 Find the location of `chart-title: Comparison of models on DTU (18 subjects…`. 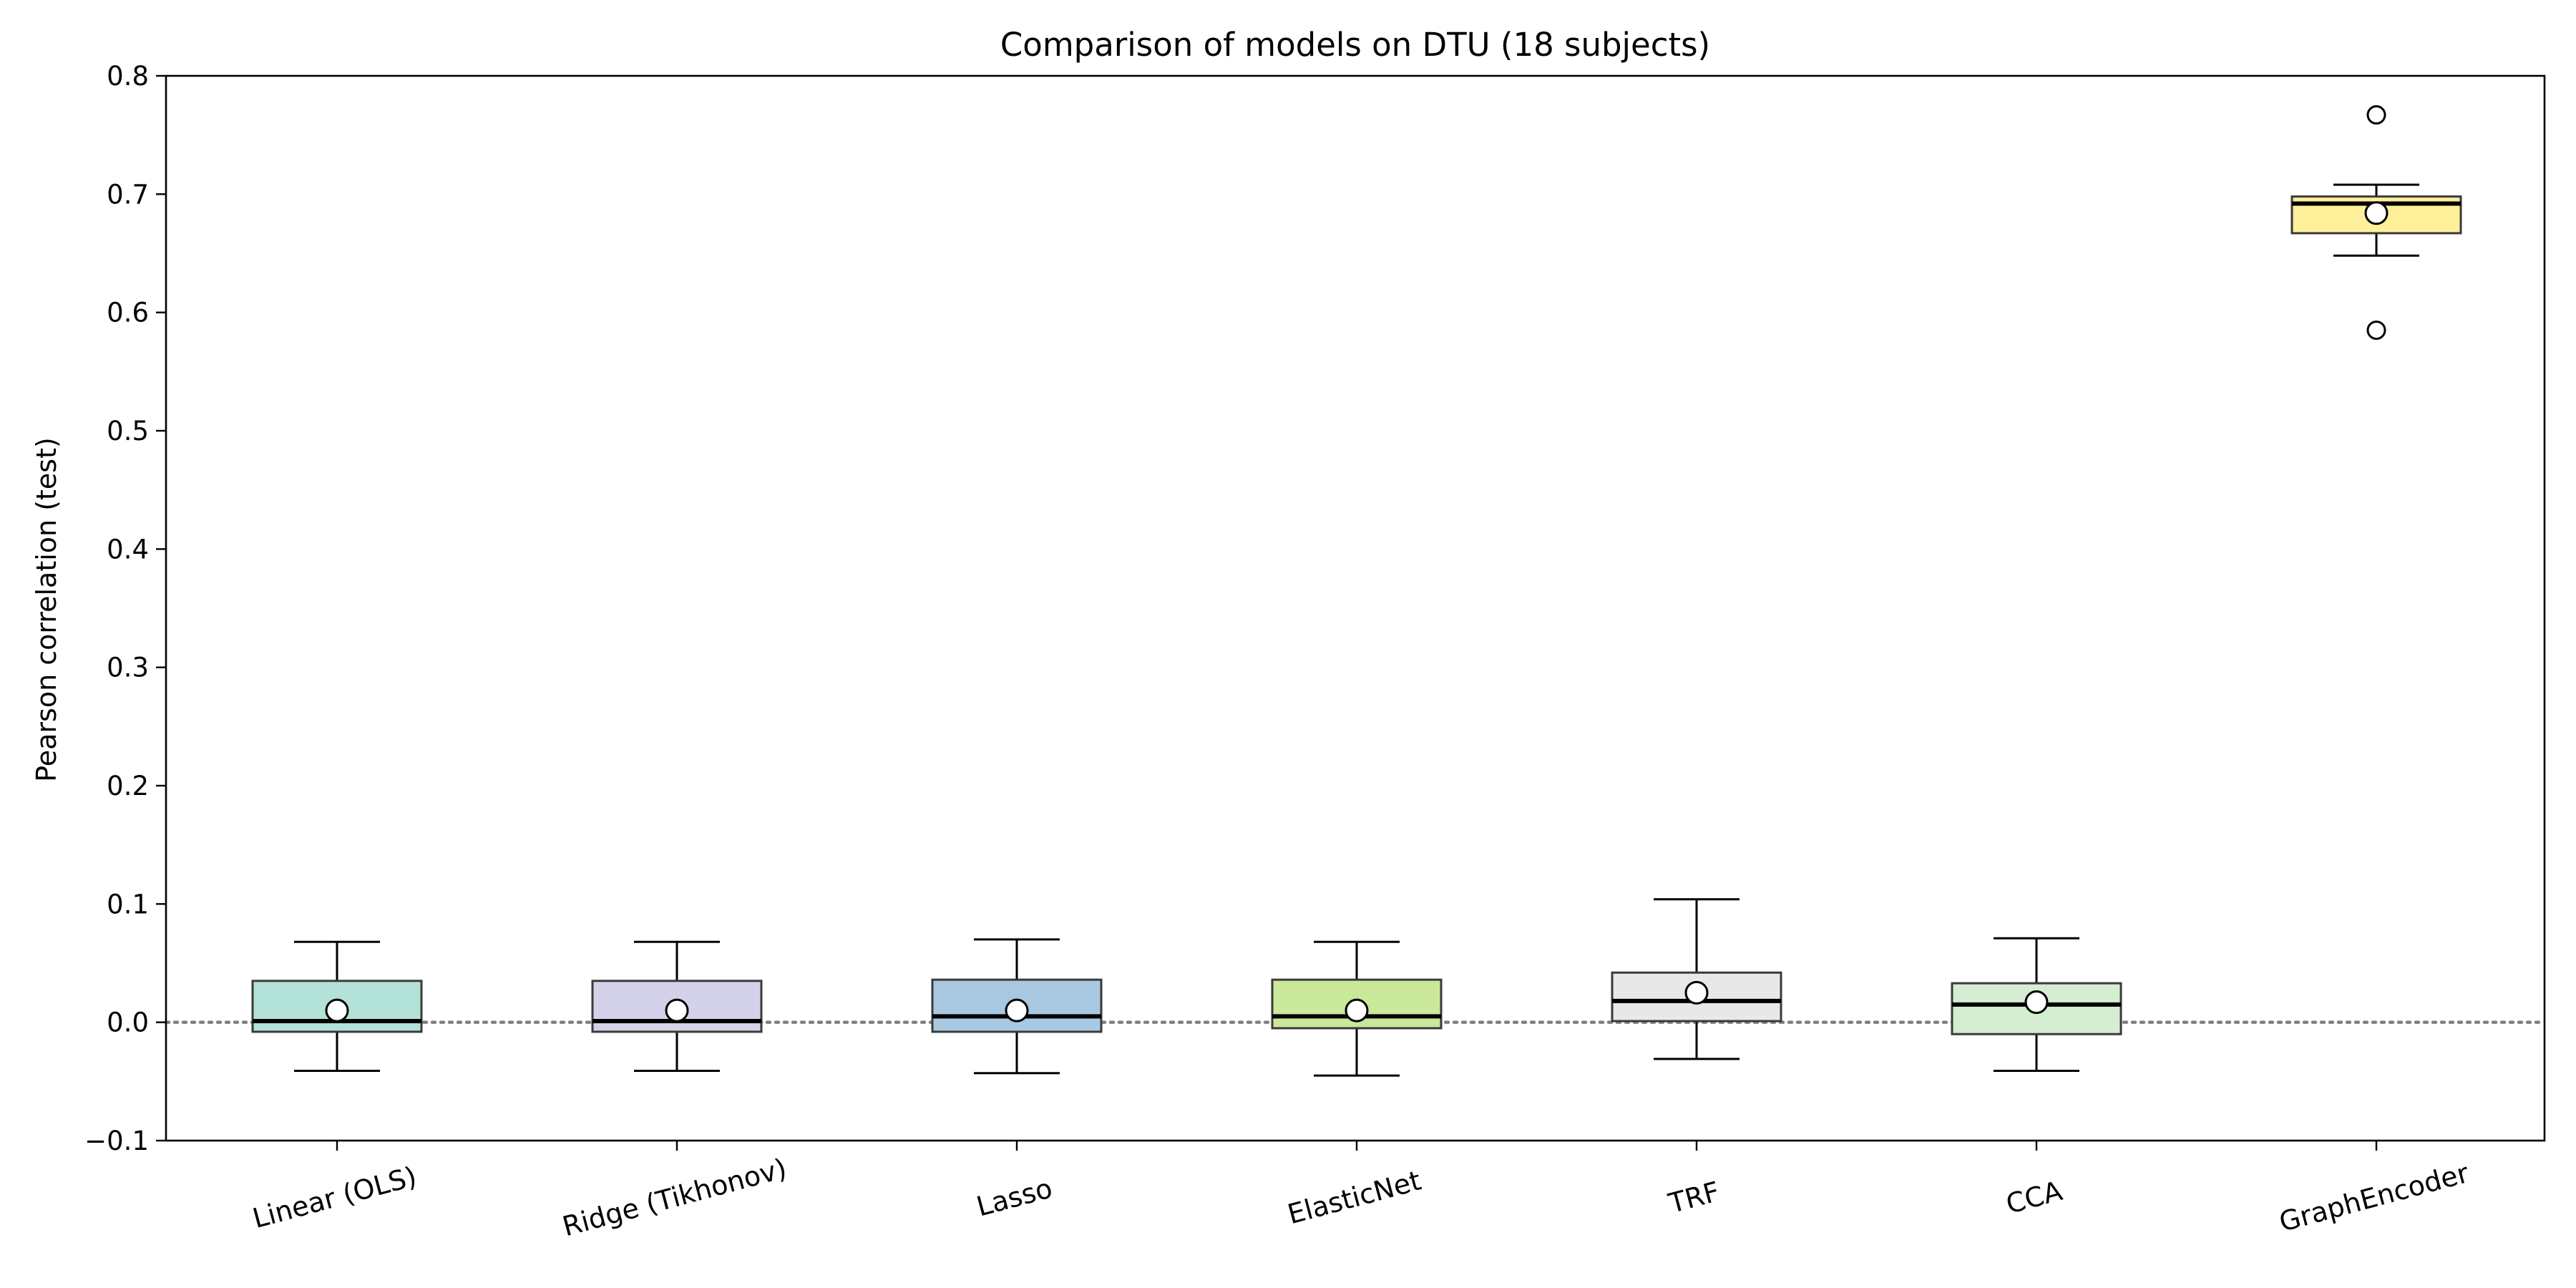

chart-title: Comparison of models on DTU (18 subjects… is located at coordinates (1355, 45).